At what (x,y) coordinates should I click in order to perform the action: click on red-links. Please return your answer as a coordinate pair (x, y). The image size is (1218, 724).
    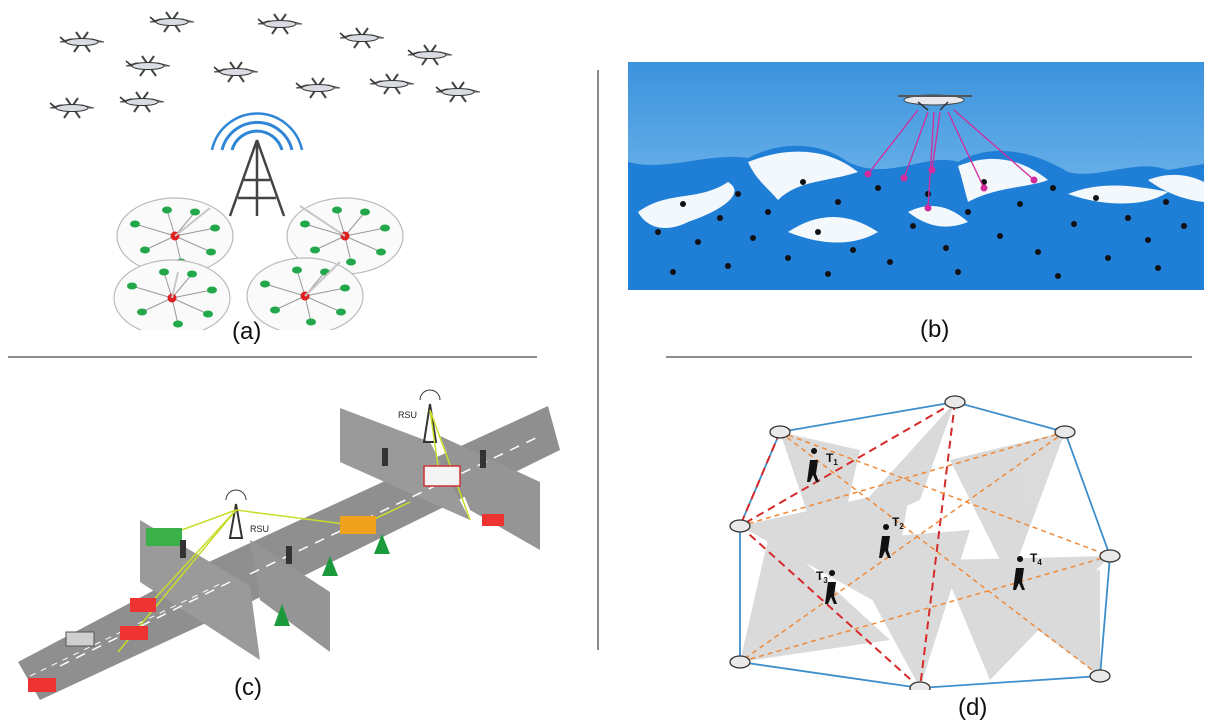
    Looking at the image, I should click on (847, 545).